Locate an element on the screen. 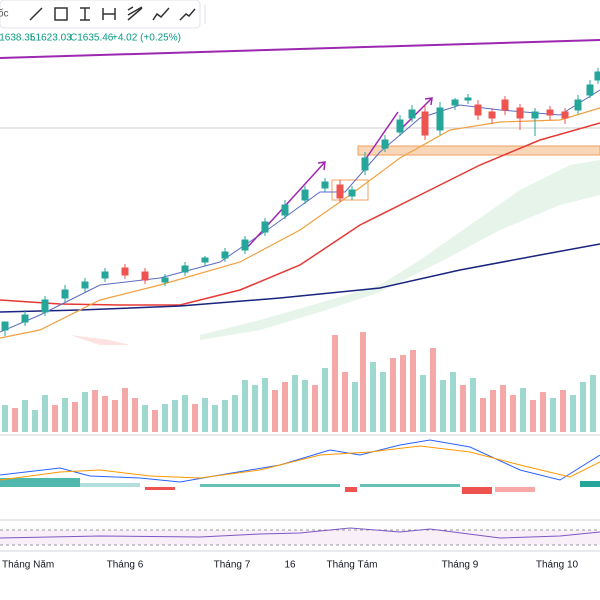 The image size is (600, 600). legend-low: L1623.03 is located at coordinates (51, 38).